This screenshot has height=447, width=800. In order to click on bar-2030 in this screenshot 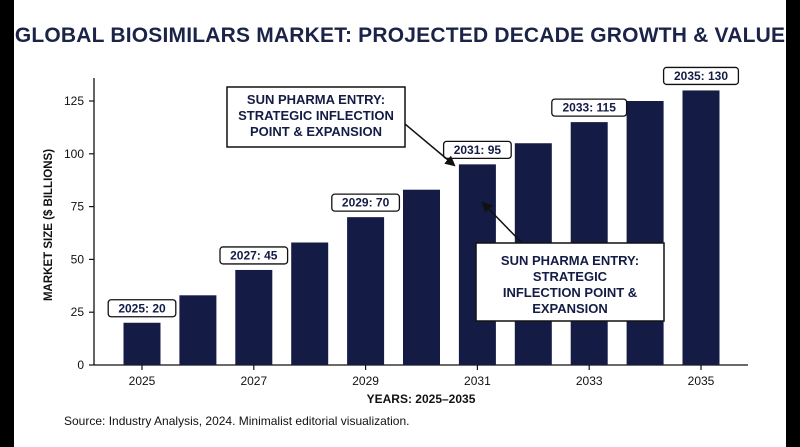, I will do `click(421, 277)`.